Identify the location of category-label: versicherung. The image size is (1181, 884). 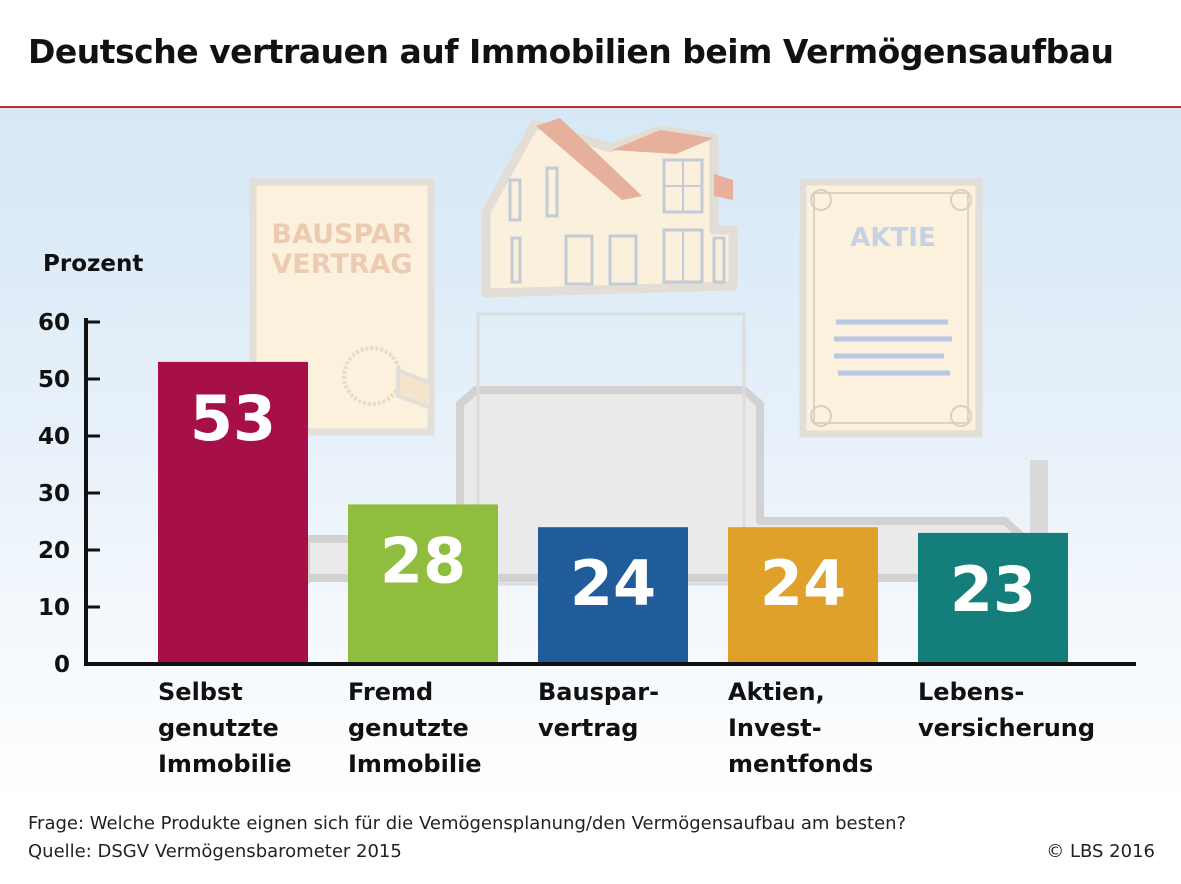
(1006, 728).